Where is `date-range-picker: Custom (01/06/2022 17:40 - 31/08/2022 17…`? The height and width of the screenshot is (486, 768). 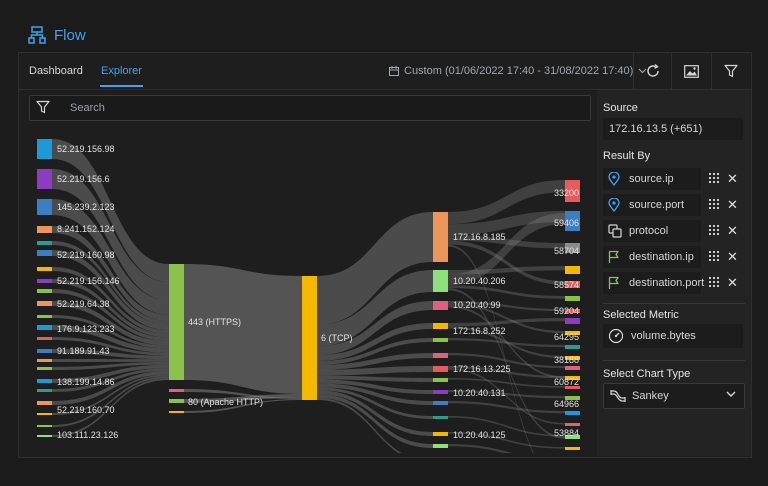 date-range-picker: Custom (01/06/2022 17:40 - 31/08/2022 17… is located at coordinates (518, 71).